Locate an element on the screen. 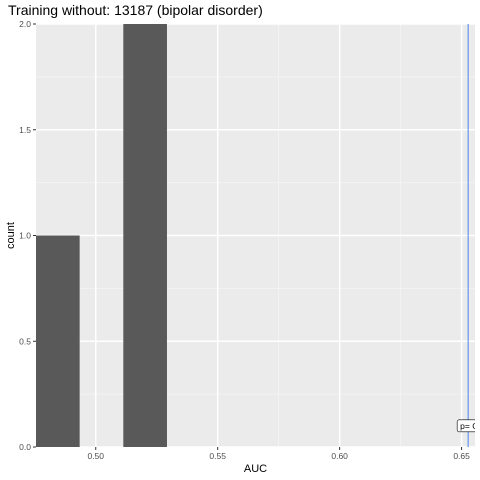 The height and width of the screenshot is (480, 480). x-tick-label: 0.50 is located at coordinates (95, 456).